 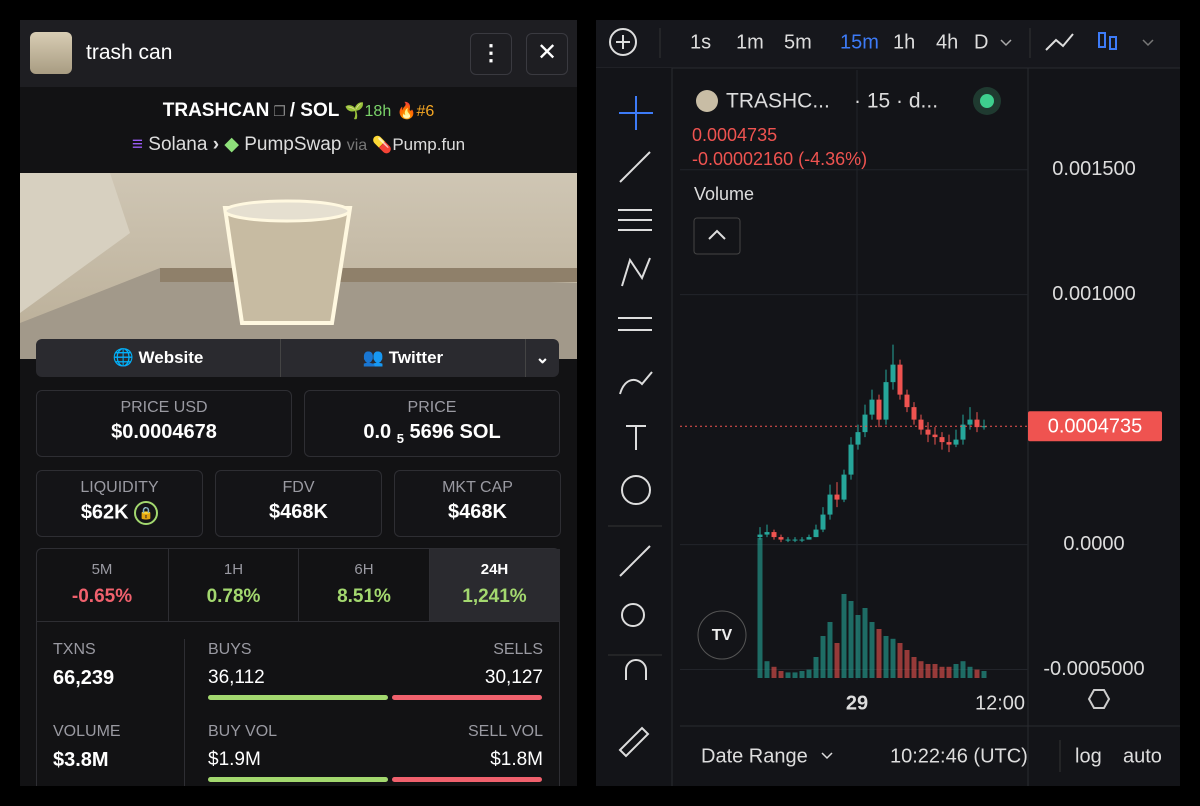 What do you see at coordinates (734, 135) in the screenshot?
I see `last-price: 0.0004735` at bounding box center [734, 135].